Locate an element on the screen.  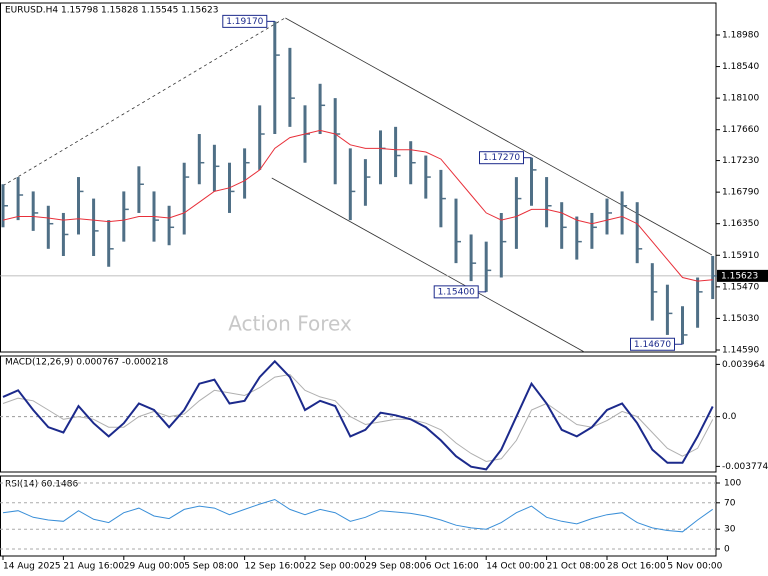
y-tick-label: 1.15030 is located at coordinates (740, 319).